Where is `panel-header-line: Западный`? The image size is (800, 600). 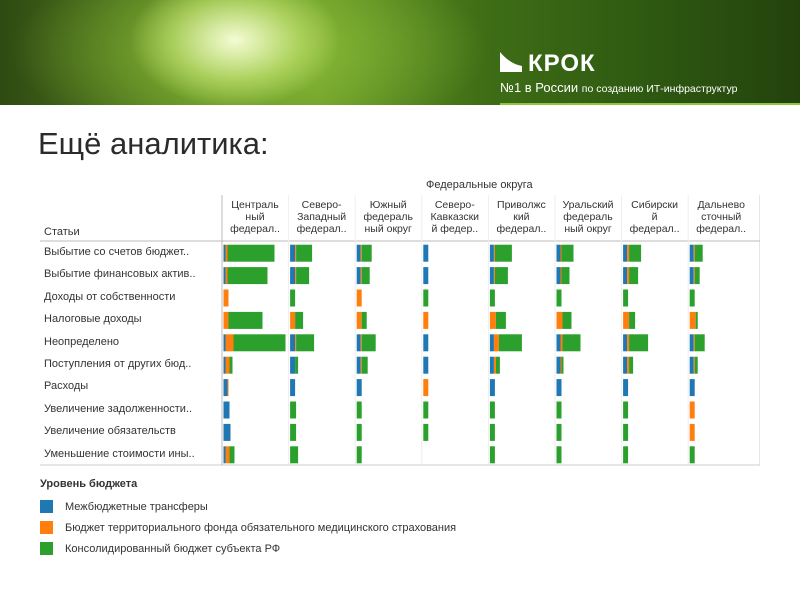 panel-header-line: Западный is located at coordinates (322, 217).